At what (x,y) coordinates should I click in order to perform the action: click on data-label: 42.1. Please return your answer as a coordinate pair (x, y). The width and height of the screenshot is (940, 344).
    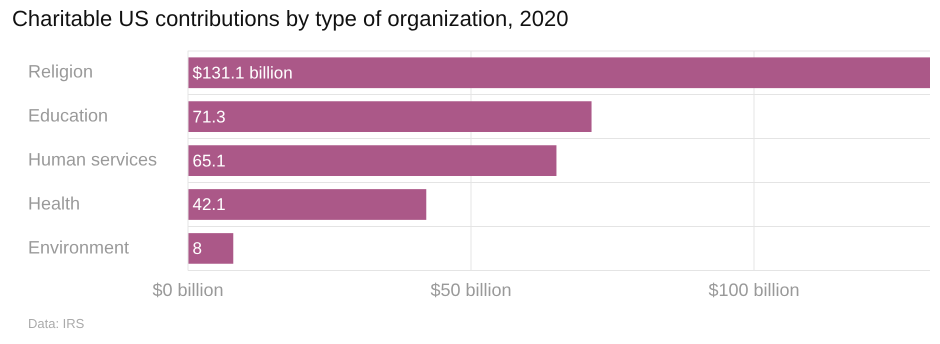
    Looking at the image, I should click on (209, 204).